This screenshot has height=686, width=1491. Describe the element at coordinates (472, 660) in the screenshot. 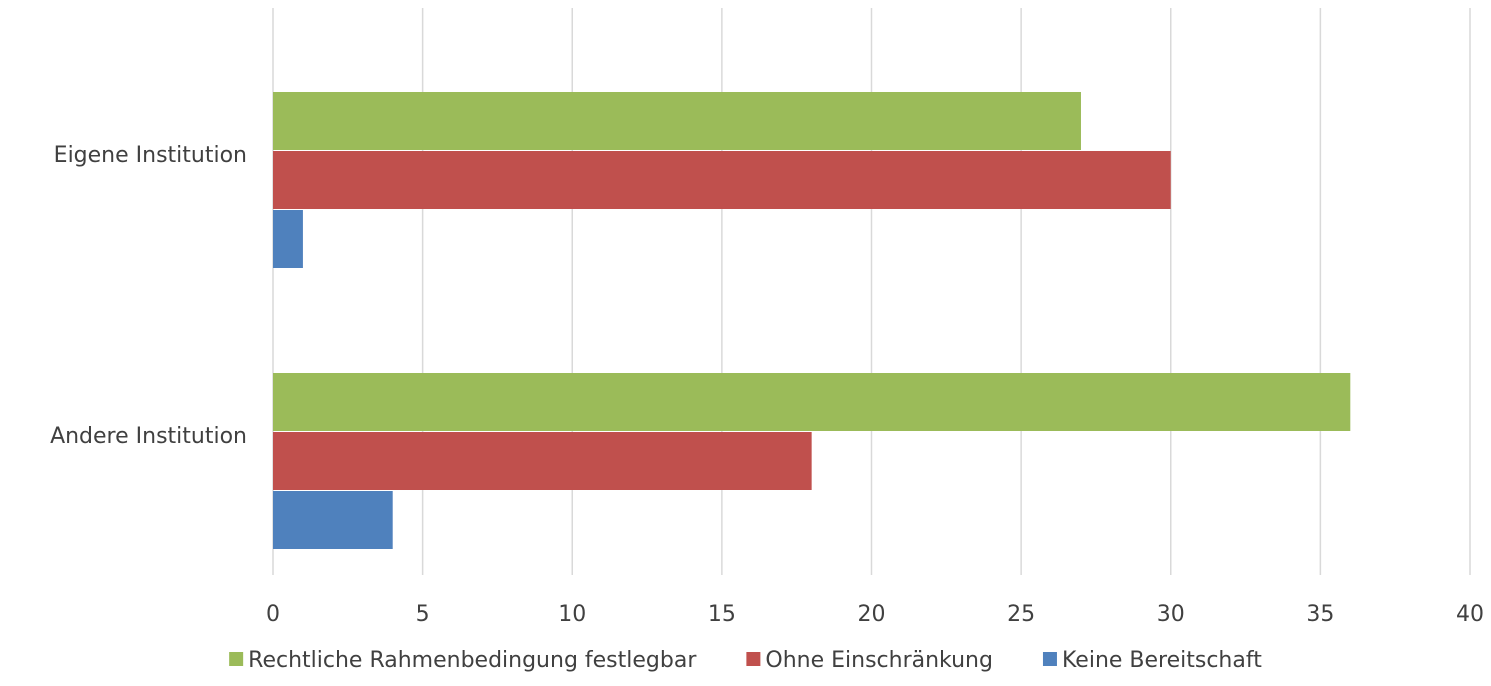

I see `legend-label: Rechtliche Rahmenbedingung festlegbar` at that location.